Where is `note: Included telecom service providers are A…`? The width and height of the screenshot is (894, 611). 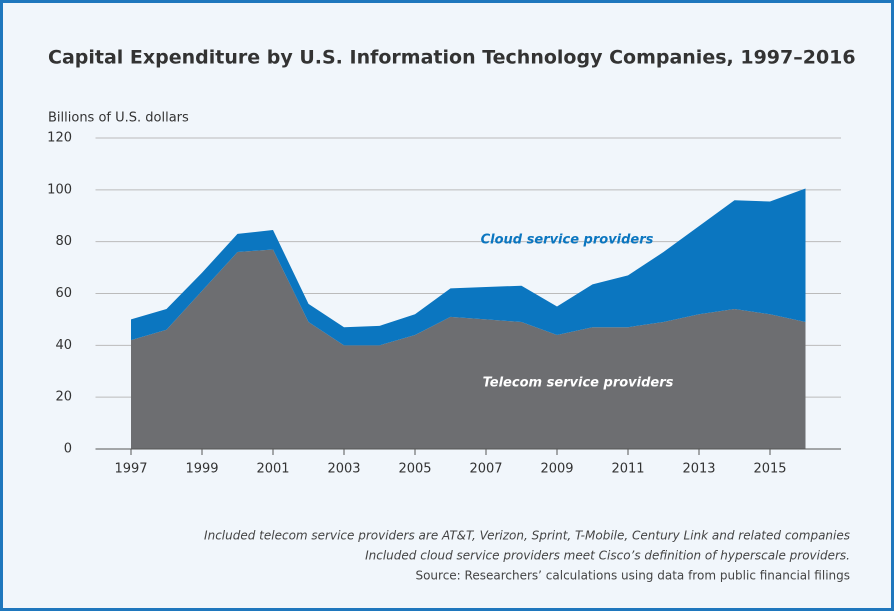 note: Included telecom service providers are A… is located at coordinates (527, 536).